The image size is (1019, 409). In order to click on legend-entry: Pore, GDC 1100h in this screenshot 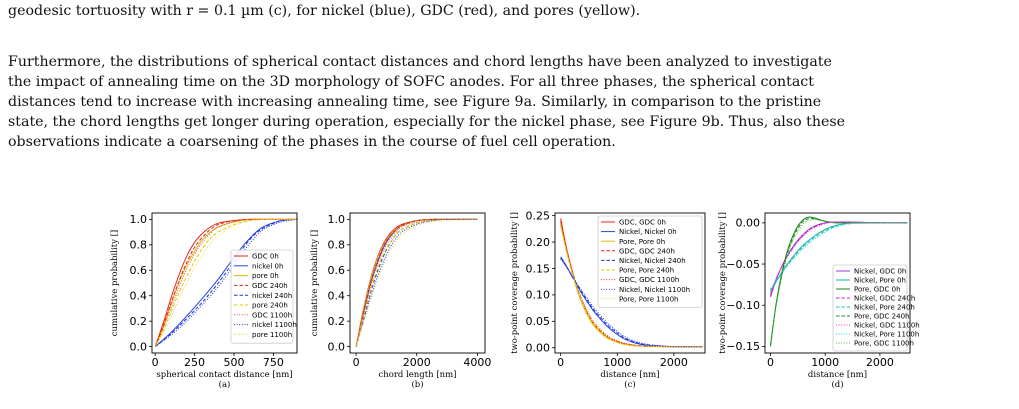, I will do `click(884, 344)`.